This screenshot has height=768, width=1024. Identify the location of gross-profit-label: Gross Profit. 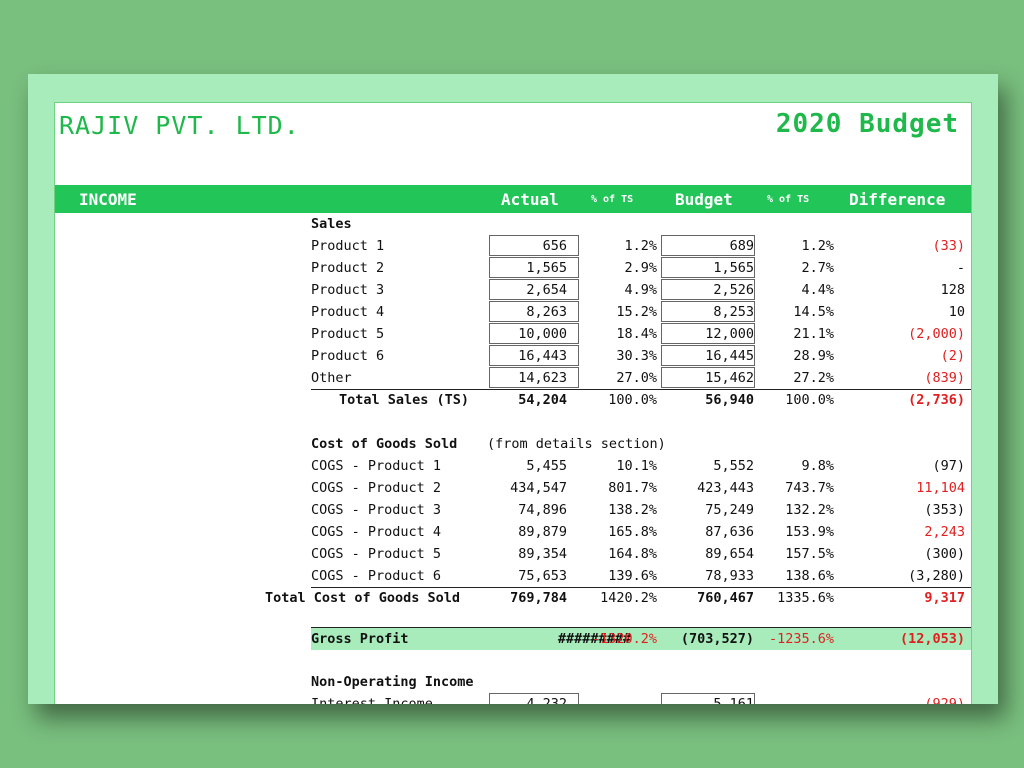
(360, 639).